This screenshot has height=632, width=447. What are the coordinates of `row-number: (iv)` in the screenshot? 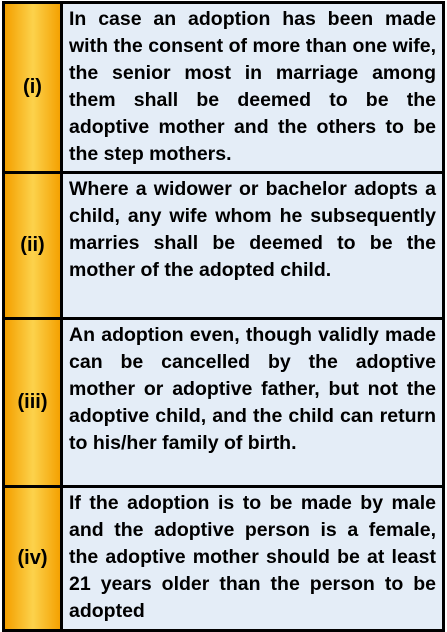 It's located at (32, 558).